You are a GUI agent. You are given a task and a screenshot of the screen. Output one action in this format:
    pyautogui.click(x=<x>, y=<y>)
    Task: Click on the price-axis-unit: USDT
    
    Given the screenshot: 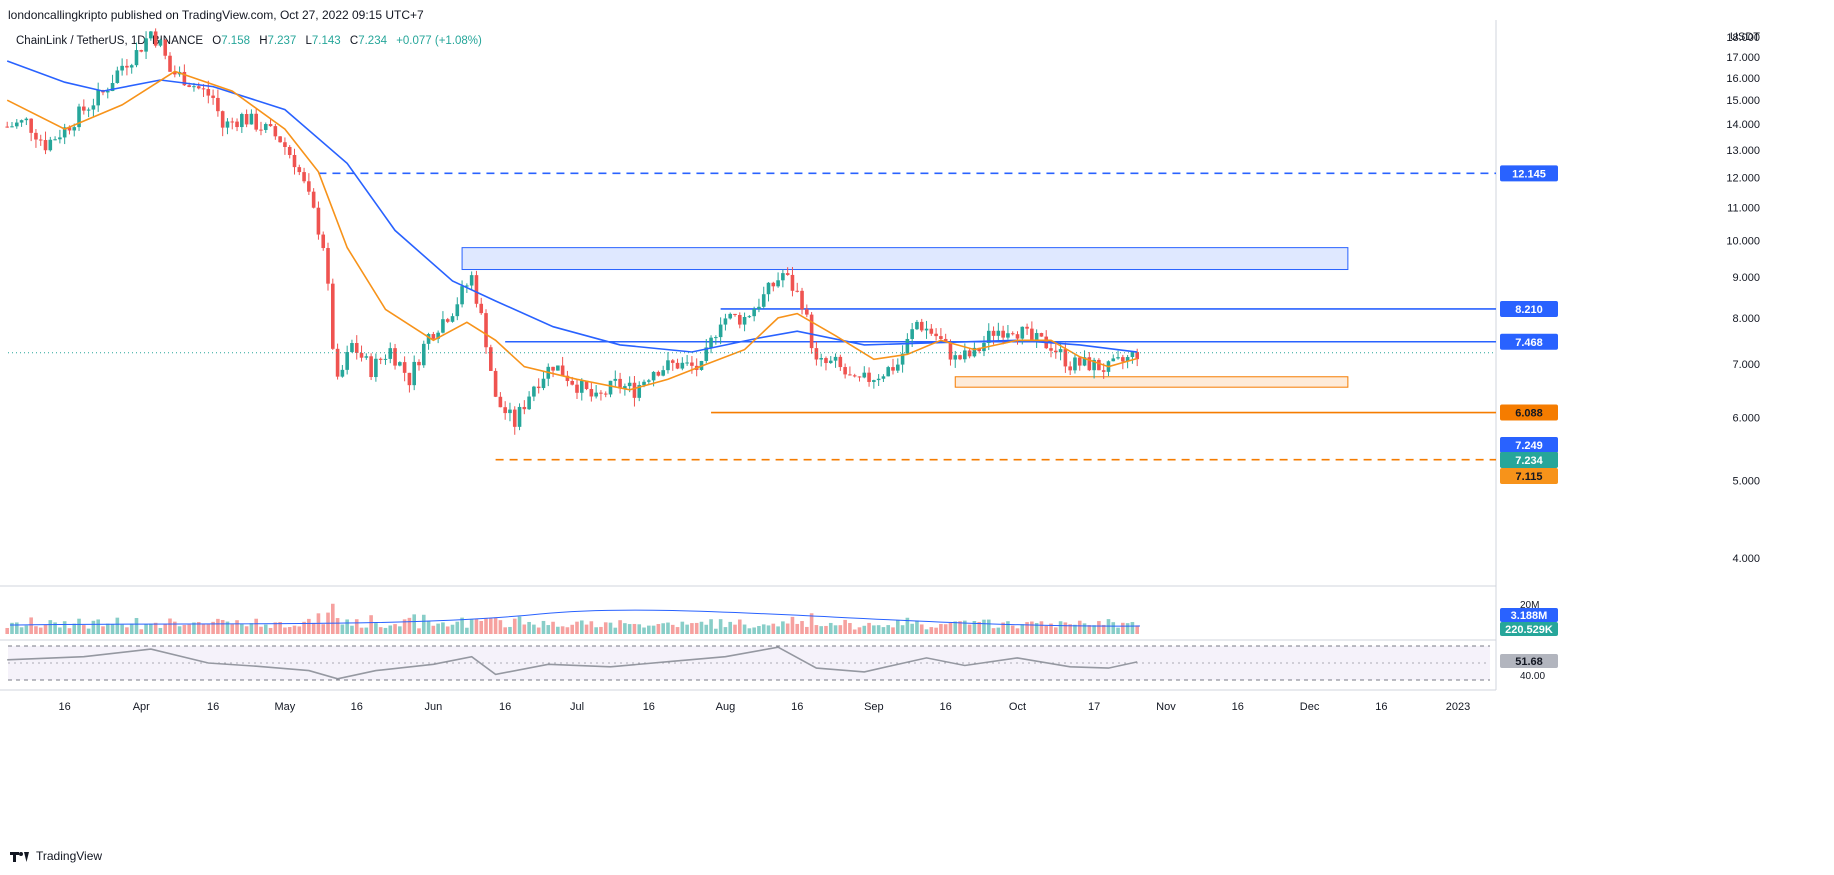 What is the action you would take?
    pyautogui.click(x=1745, y=37)
    